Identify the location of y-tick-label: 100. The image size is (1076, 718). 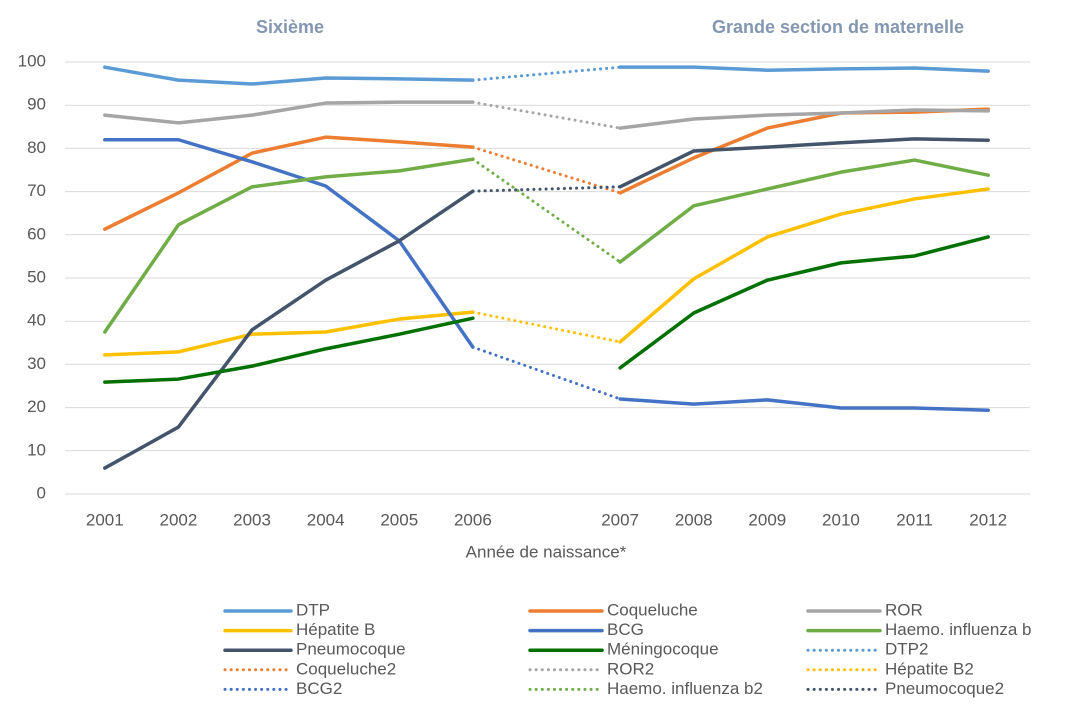
(32, 60).